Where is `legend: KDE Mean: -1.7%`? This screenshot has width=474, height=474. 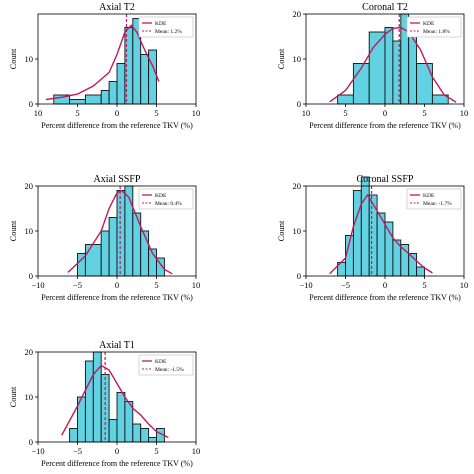
legend: KDE Mean: -1.7% is located at coordinates (434, 199).